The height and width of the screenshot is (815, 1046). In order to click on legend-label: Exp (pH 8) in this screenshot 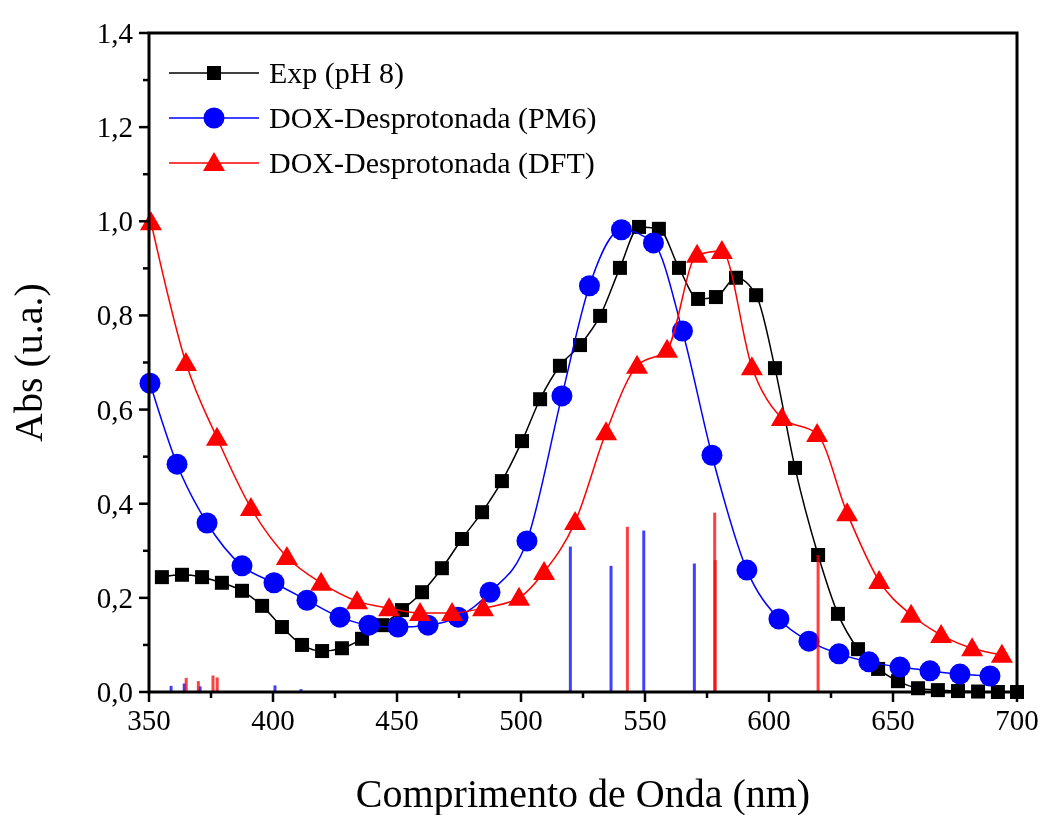, I will do `click(336, 73)`.